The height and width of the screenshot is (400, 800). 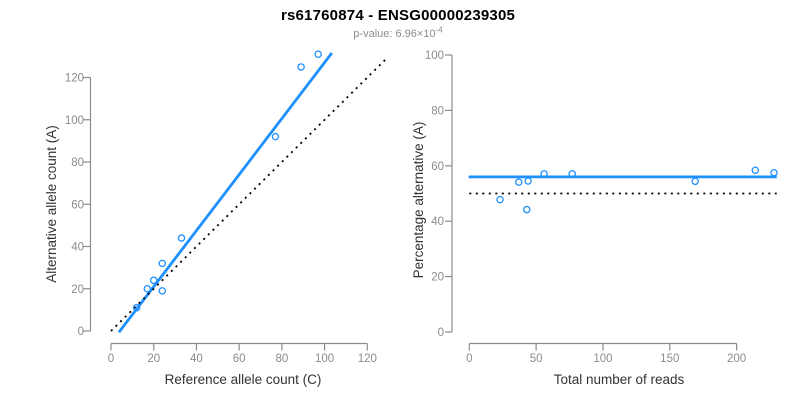 I want to click on x-tick-label: 80, so click(x=281, y=359).